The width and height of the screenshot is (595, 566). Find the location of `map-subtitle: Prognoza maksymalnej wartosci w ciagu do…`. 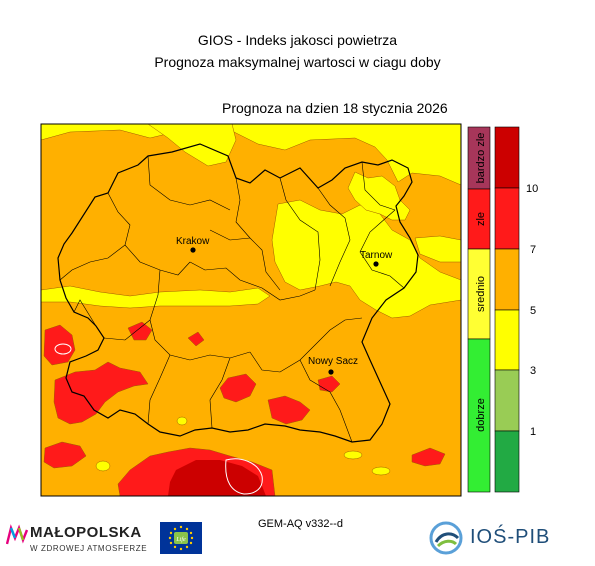

map-subtitle: Prognoza maksymalnej wartosci w ciagu do… is located at coordinates (297, 62).